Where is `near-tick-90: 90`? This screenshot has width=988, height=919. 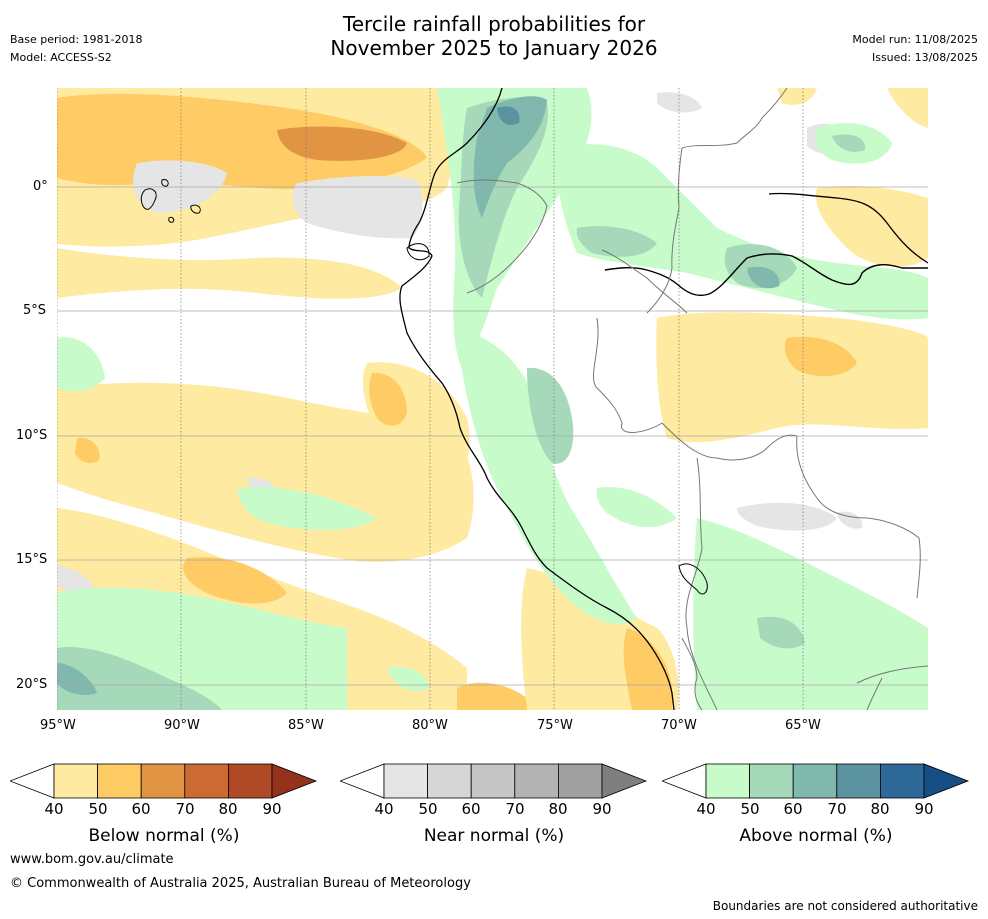
near-tick-90: 90 is located at coordinates (602, 809).